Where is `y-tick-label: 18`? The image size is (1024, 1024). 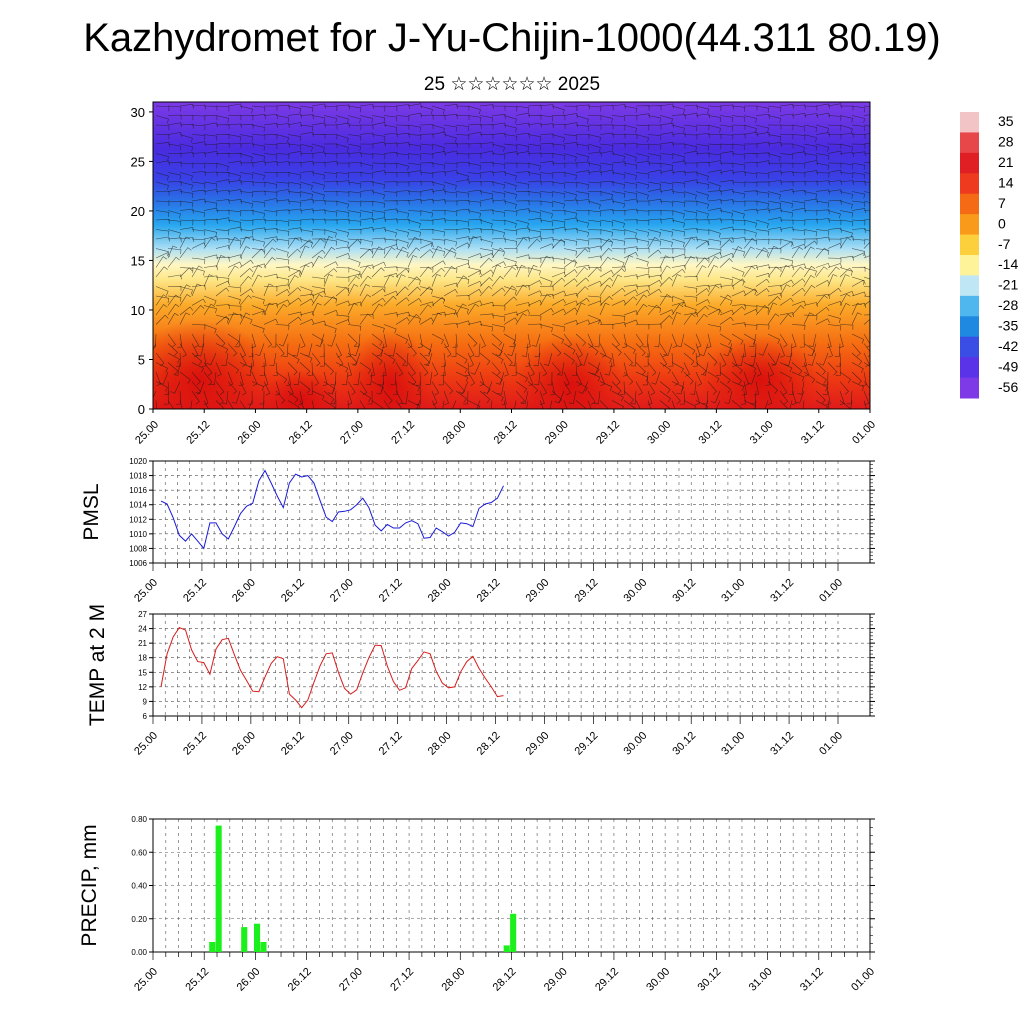
y-tick-label: 18 is located at coordinates (142, 658).